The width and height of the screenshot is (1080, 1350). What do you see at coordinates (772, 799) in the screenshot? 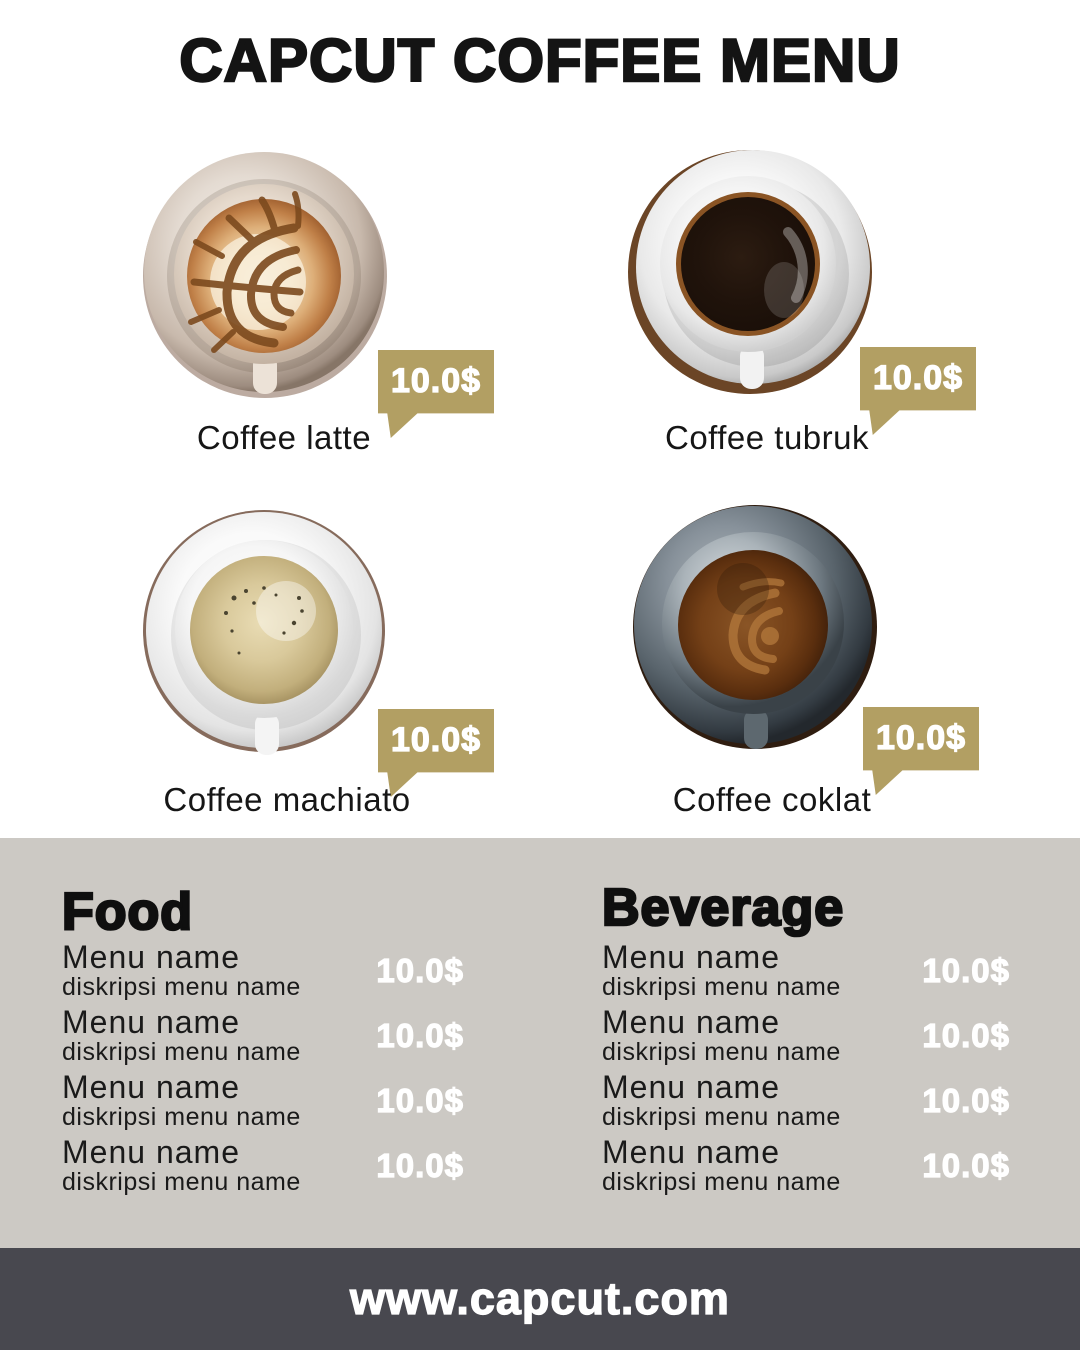
I see `product-label-coklat: Coffee coklat` at bounding box center [772, 799].